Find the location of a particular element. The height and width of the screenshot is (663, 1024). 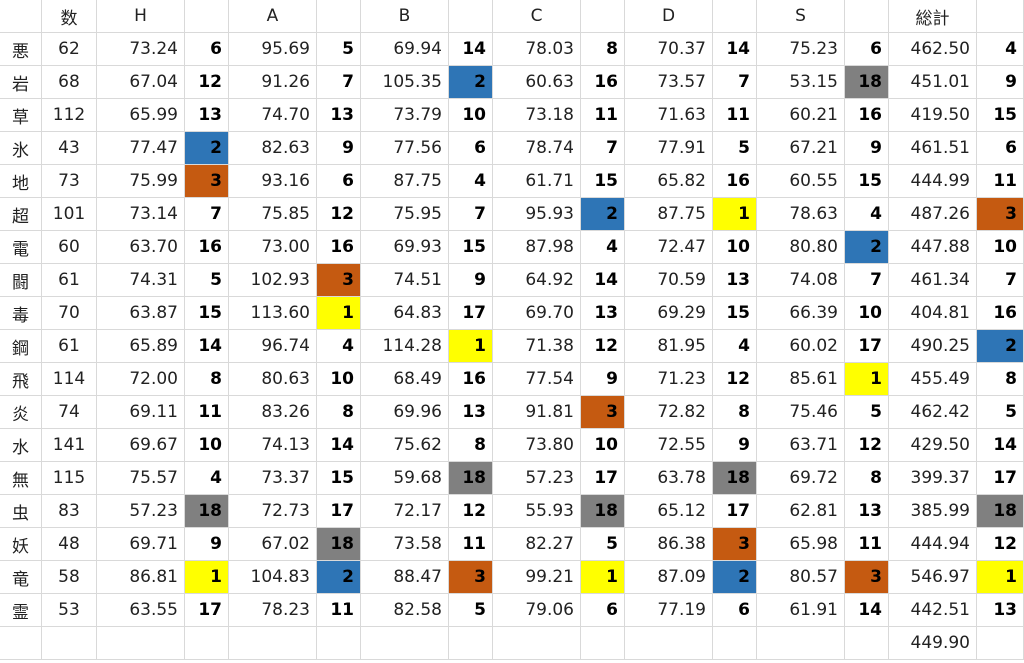

cell-d-rank: 4 is located at coordinates (735, 346).